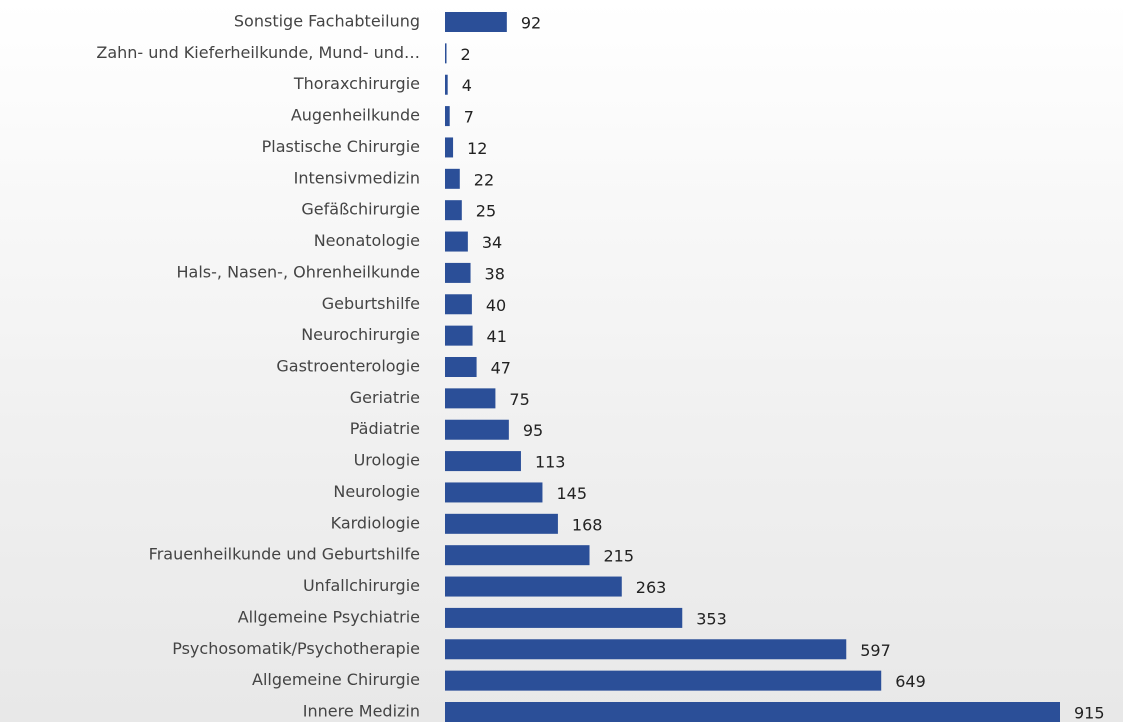 This screenshot has height=722, width=1123. Describe the element at coordinates (711, 618) in the screenshot. I see `value-label: 353` at that location.